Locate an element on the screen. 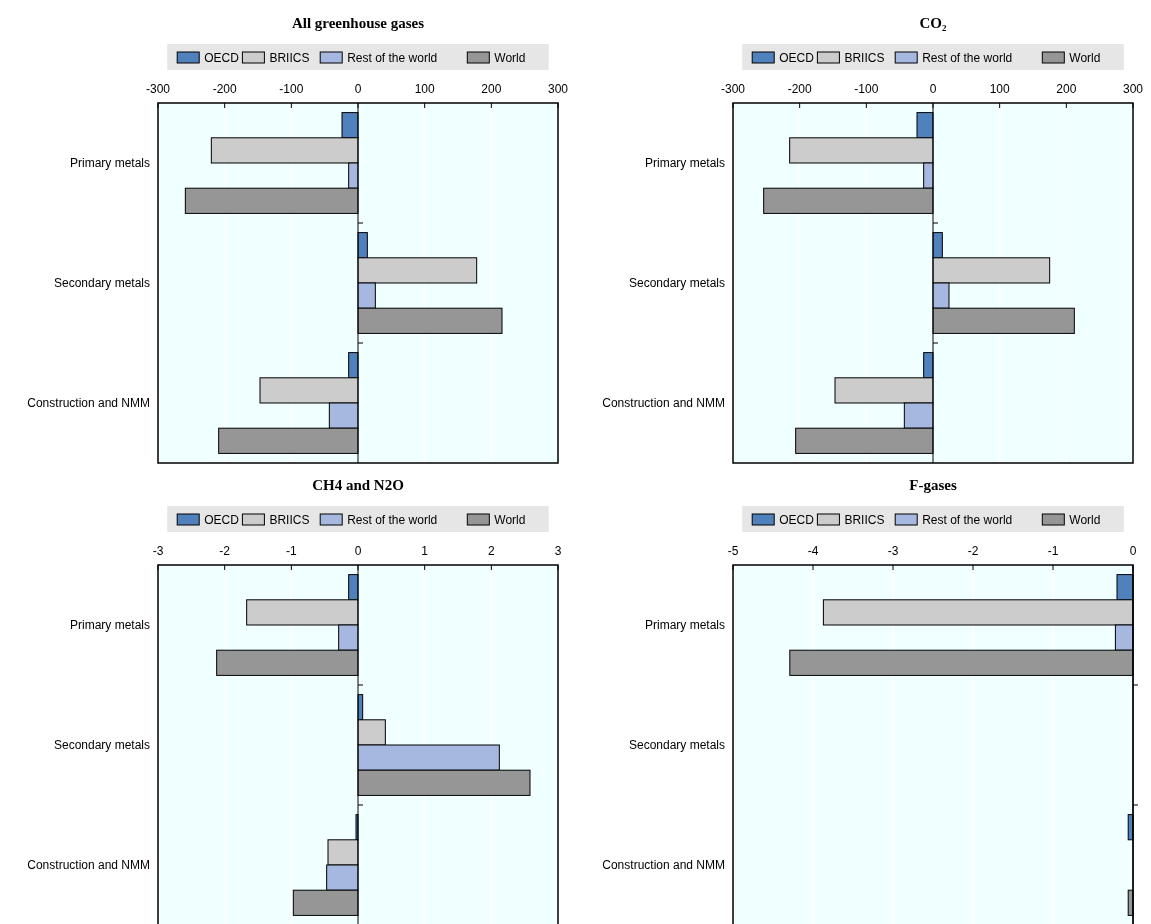  chart-title: All greenhouse gases is located at coordinates (358, 23).